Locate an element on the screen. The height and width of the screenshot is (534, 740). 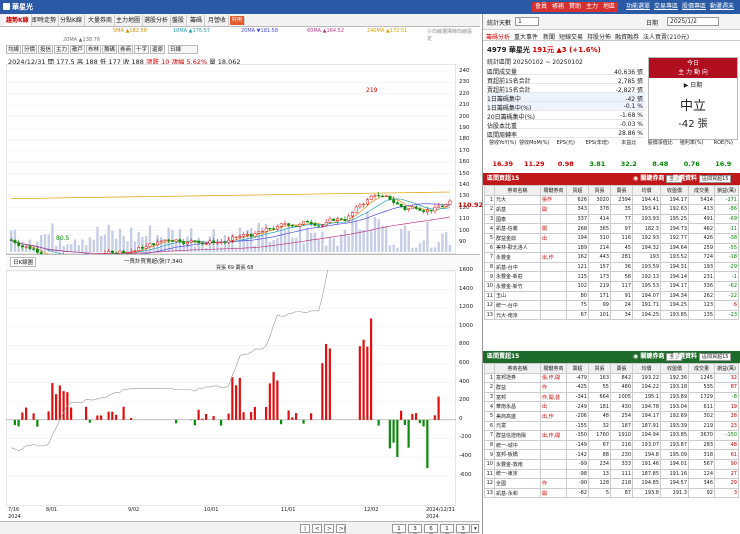
nav-prev-button: < is located at coordinates (317, 528).